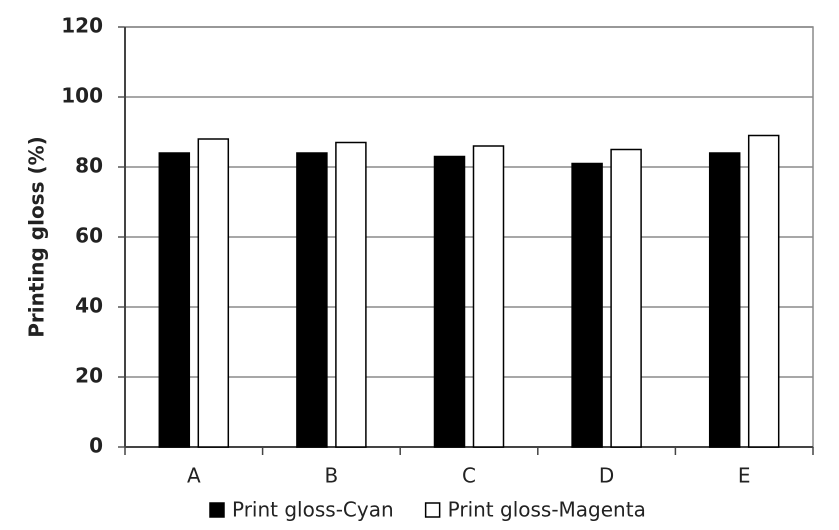  Describe the element at coordinates (96, 446) in the screenshot. I see `y-tick-label: 0` at that location.